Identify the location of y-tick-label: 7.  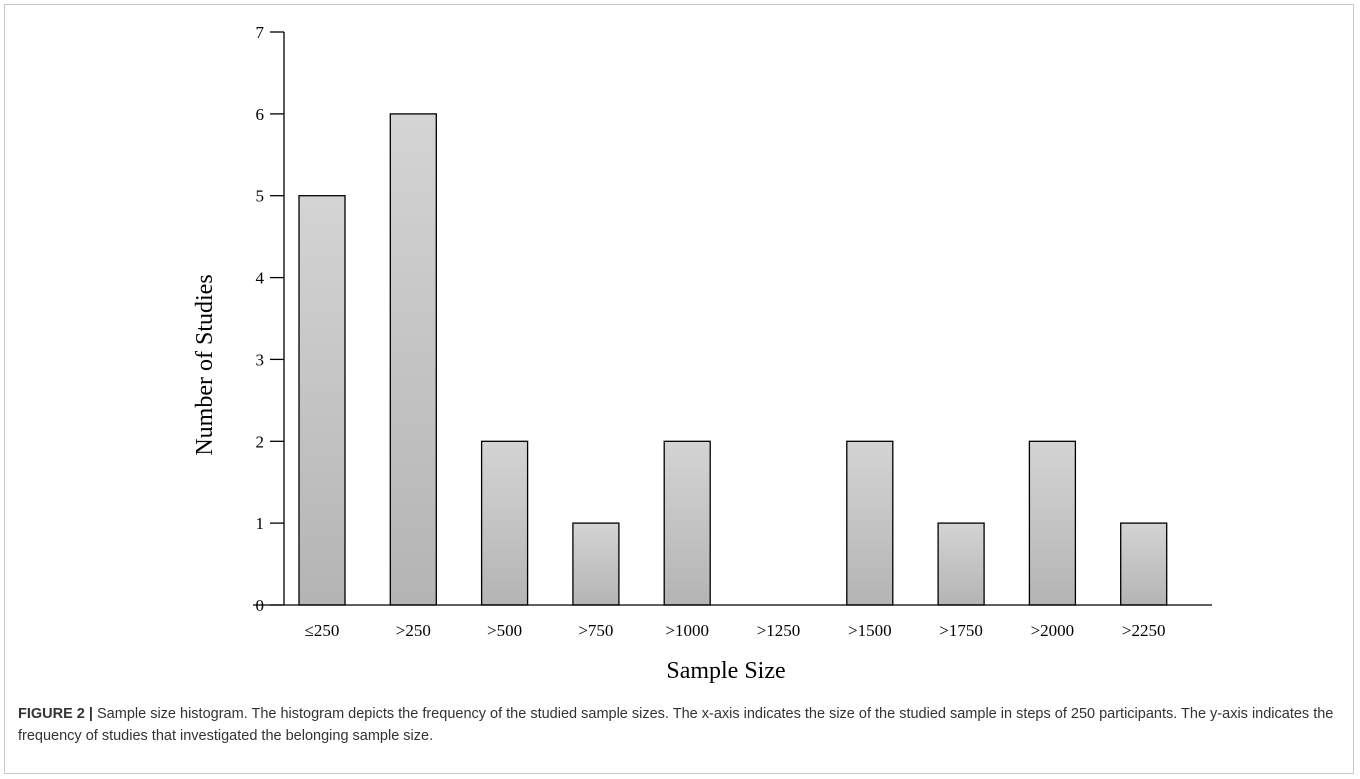
(260, 32).